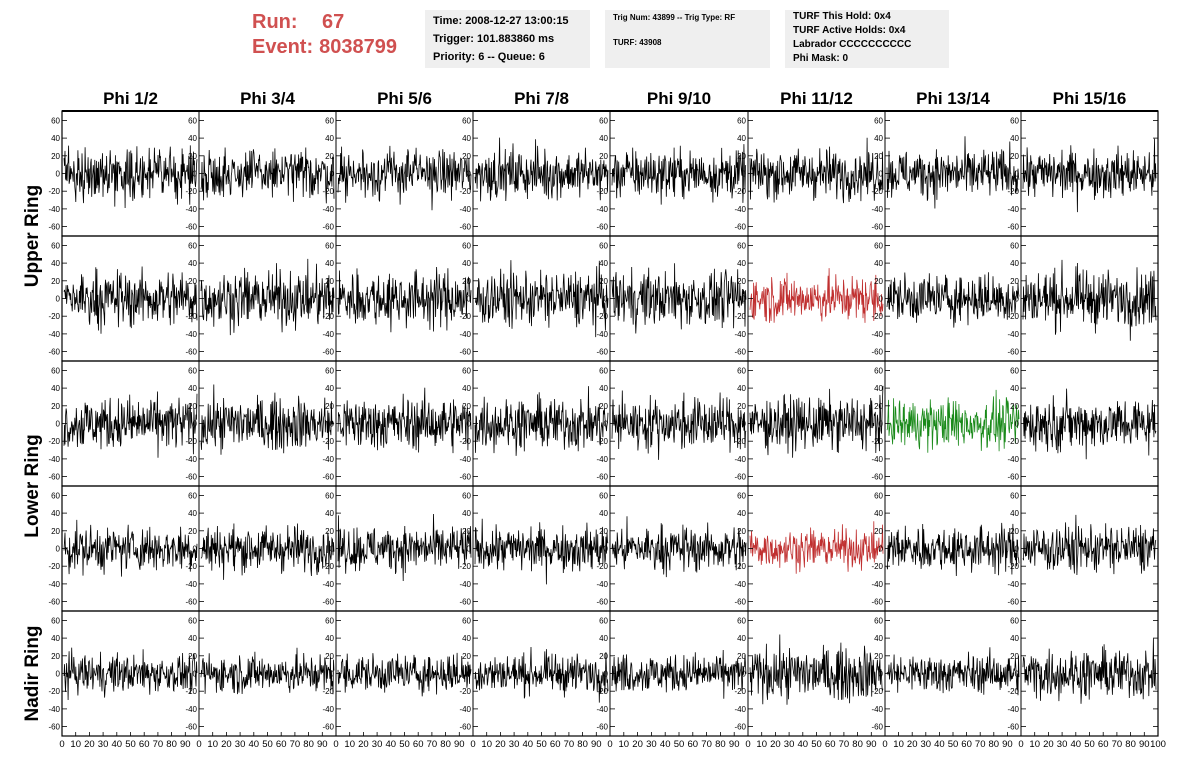 The height and width of the screenshot is (772, 1196). Describe the element at coordinates (333, 22) in the screenshot. I see `run-value: 67` at that location.